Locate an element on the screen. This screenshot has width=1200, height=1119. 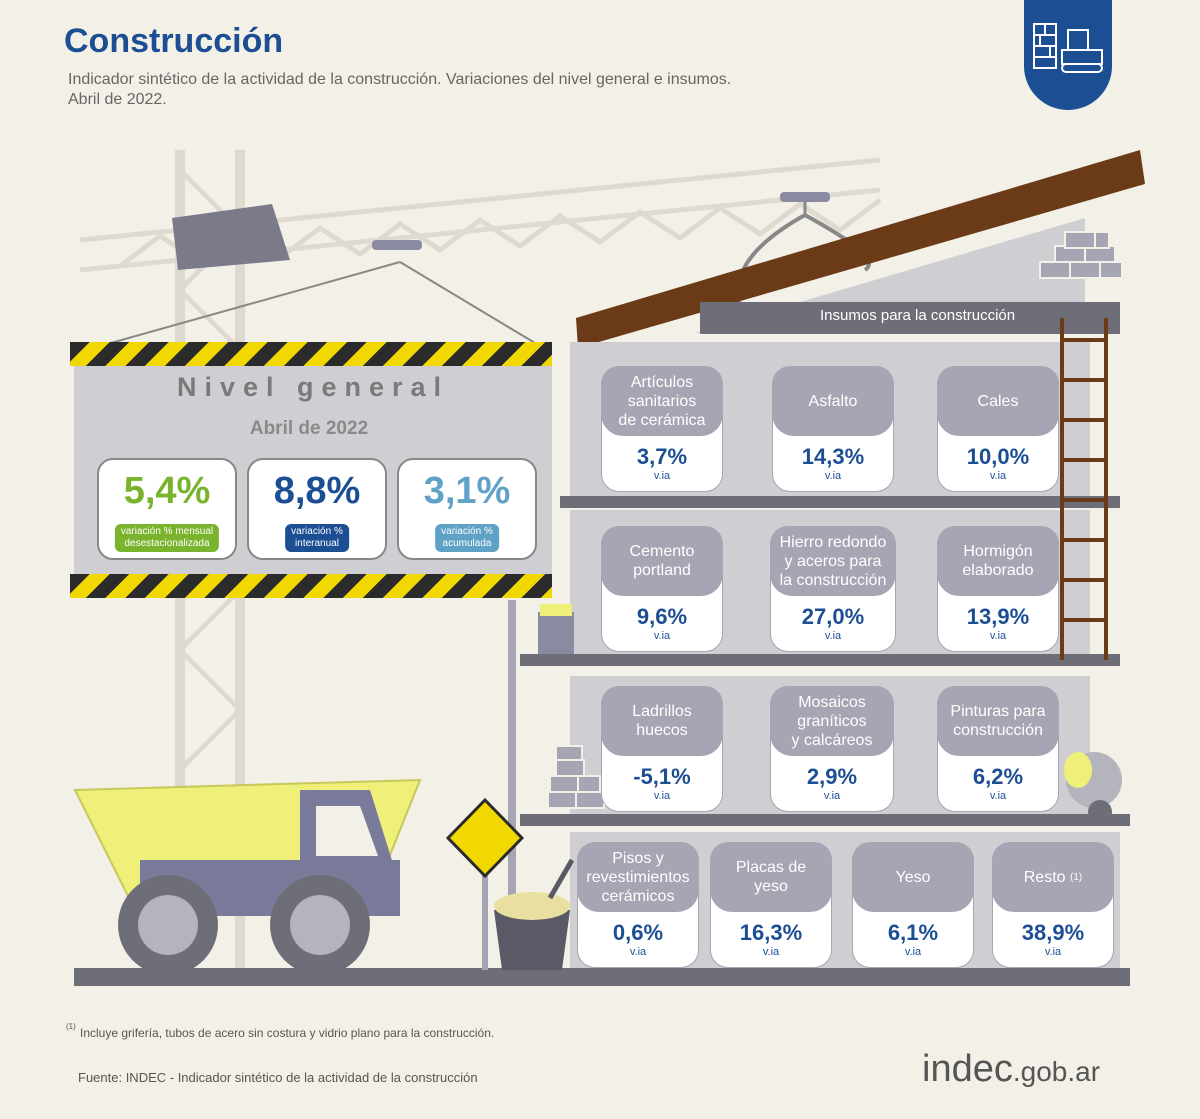
insumo-name: Pinturas para construcción is located at coordinates (998, 721).